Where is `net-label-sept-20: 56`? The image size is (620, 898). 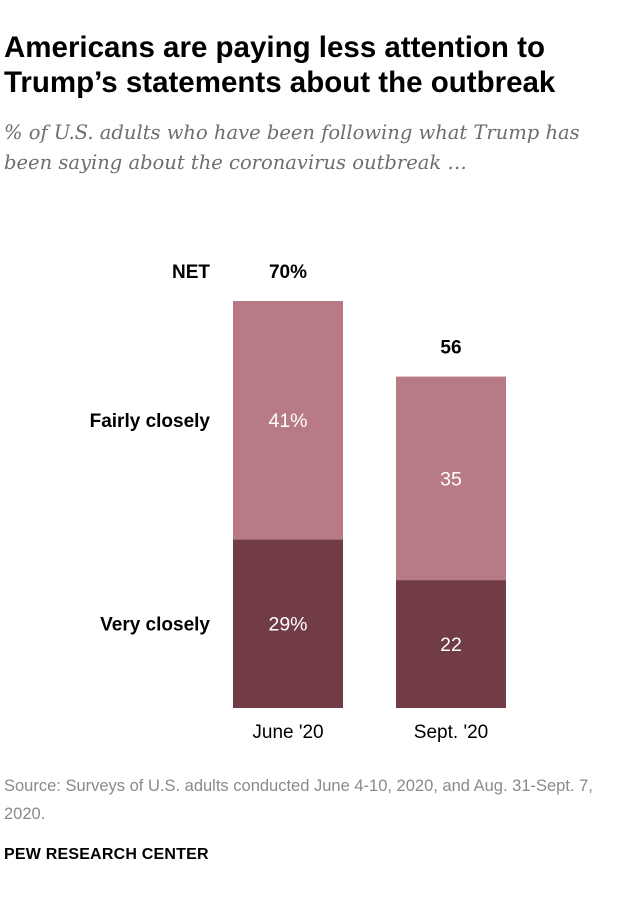 net-label-sept-20: 56 is located at coordinates (450, 348).